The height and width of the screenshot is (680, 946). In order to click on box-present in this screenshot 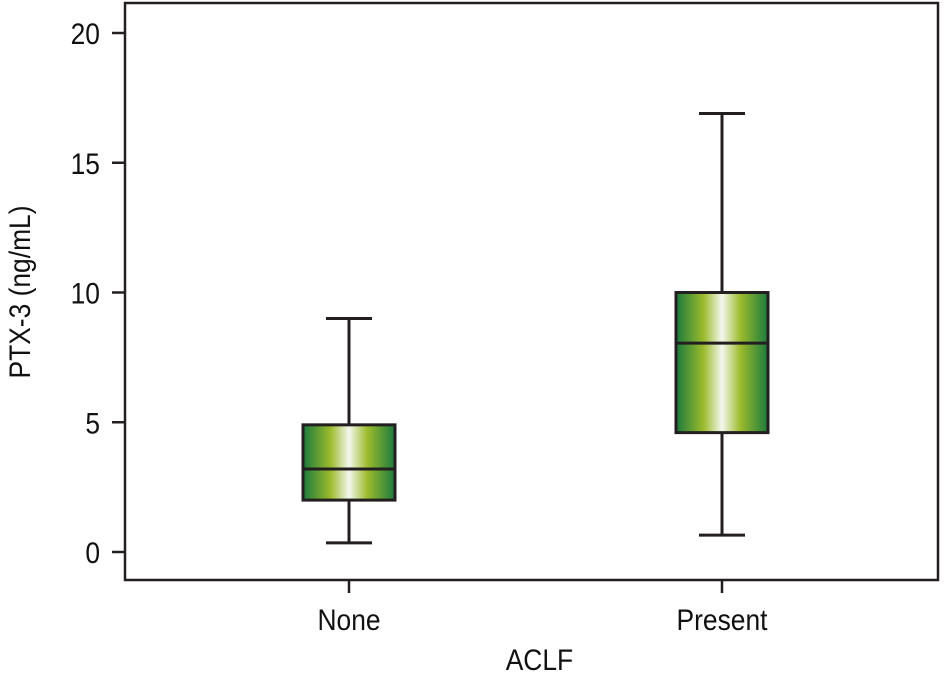, I will do `click(722, 324)`.